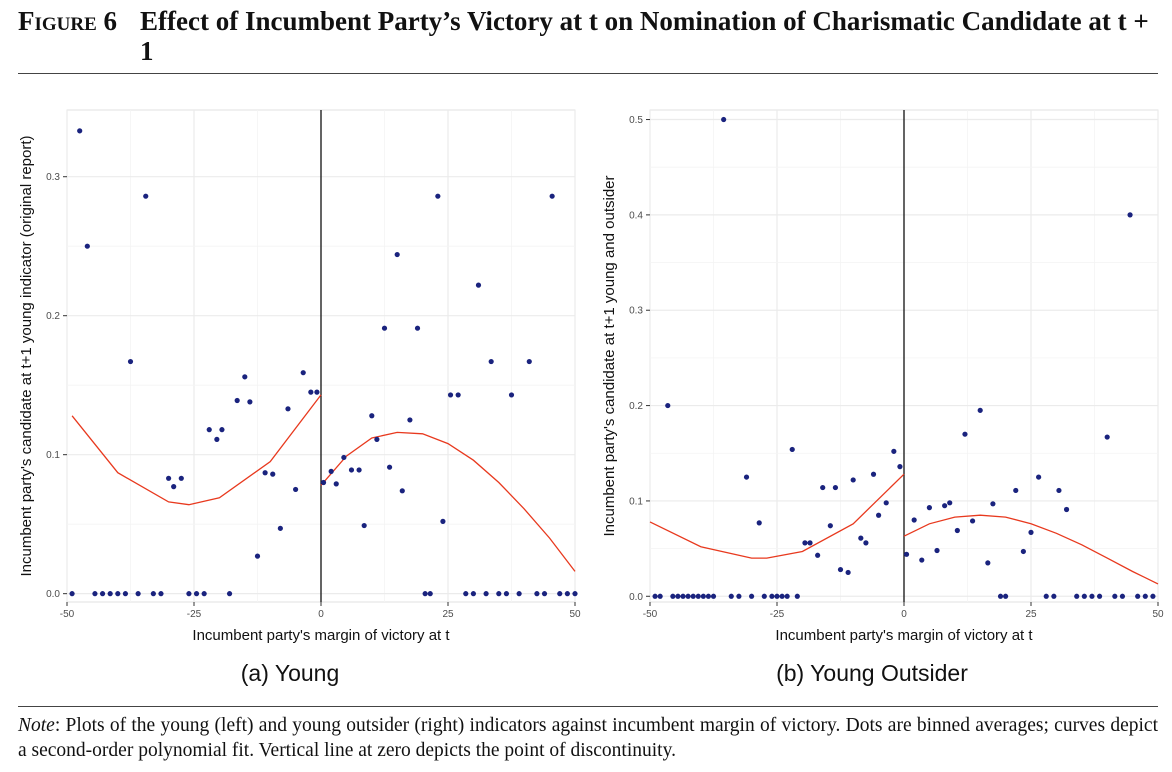  I want to click on note-label: Note, so click(36, 725).